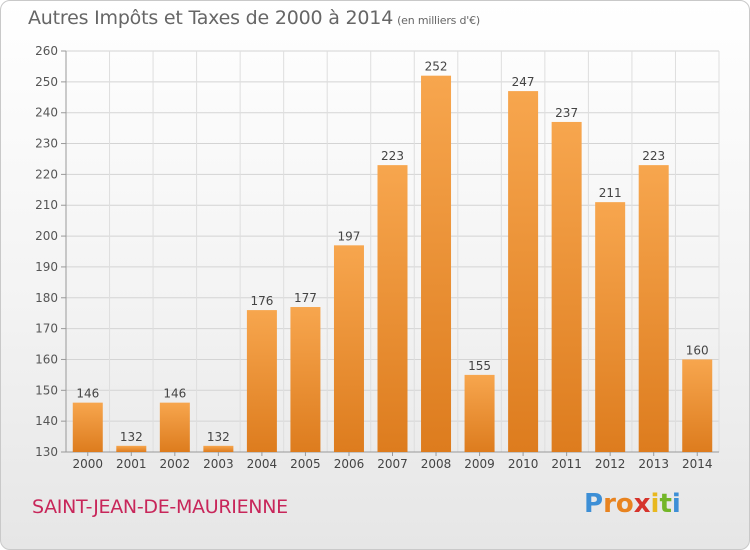 This screenshot has height=550, width=750. Describe the element at coordinates (87, 427) in the screenshot. I see `bar-2000` at that location.